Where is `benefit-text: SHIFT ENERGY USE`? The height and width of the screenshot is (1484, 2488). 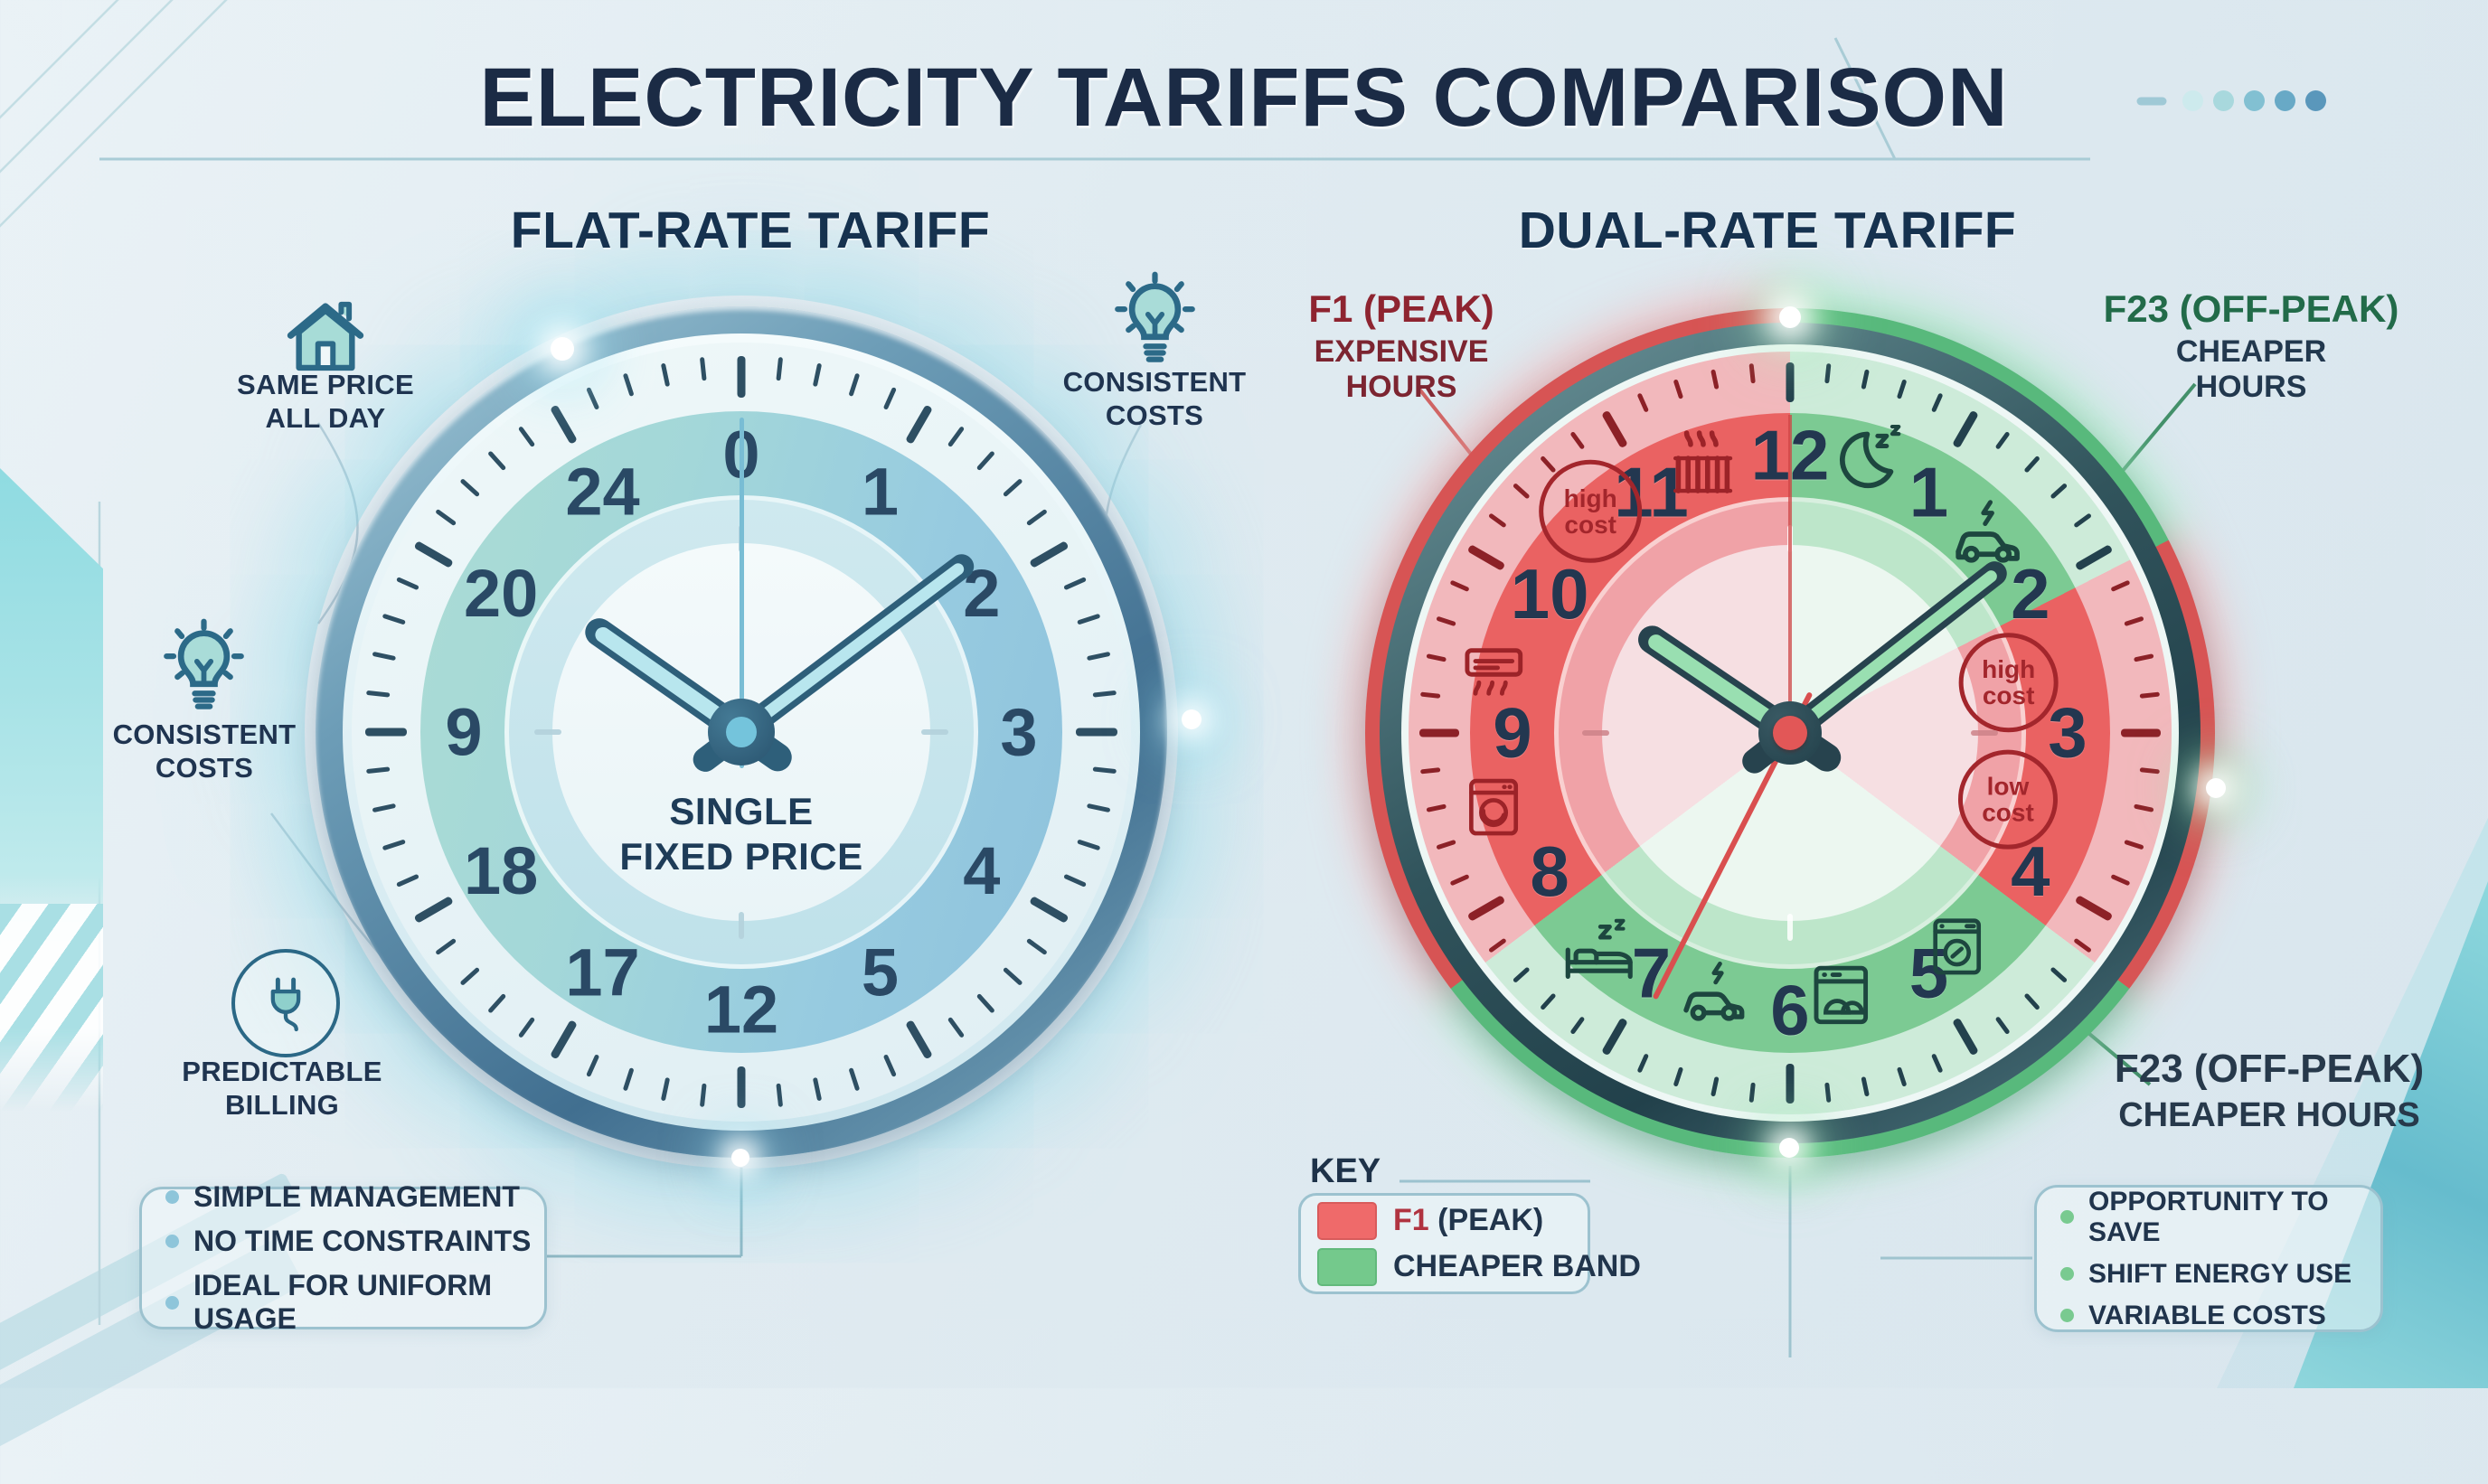 benefit-text: SHIFT ENERGY USE is located at coordinates (2220, 1274).